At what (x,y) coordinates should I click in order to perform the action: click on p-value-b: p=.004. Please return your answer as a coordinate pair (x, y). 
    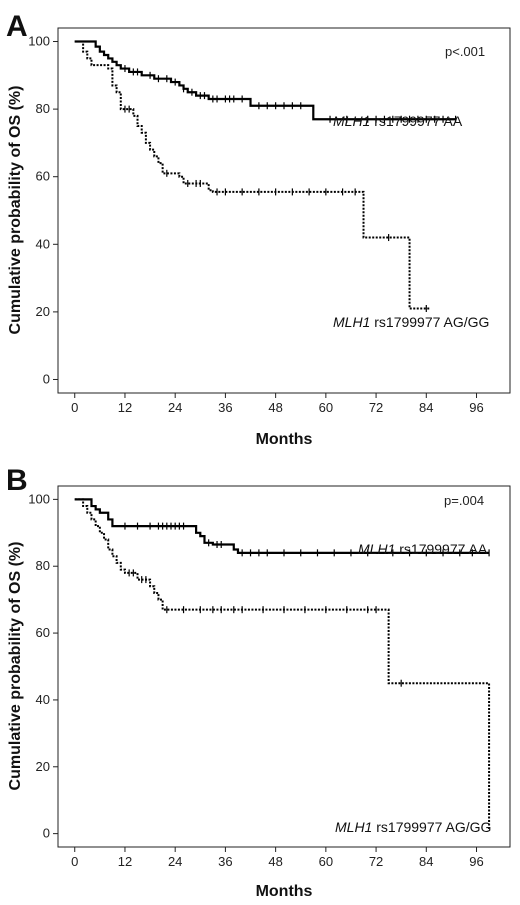
    Looking at the image, I should click on (464, 500).